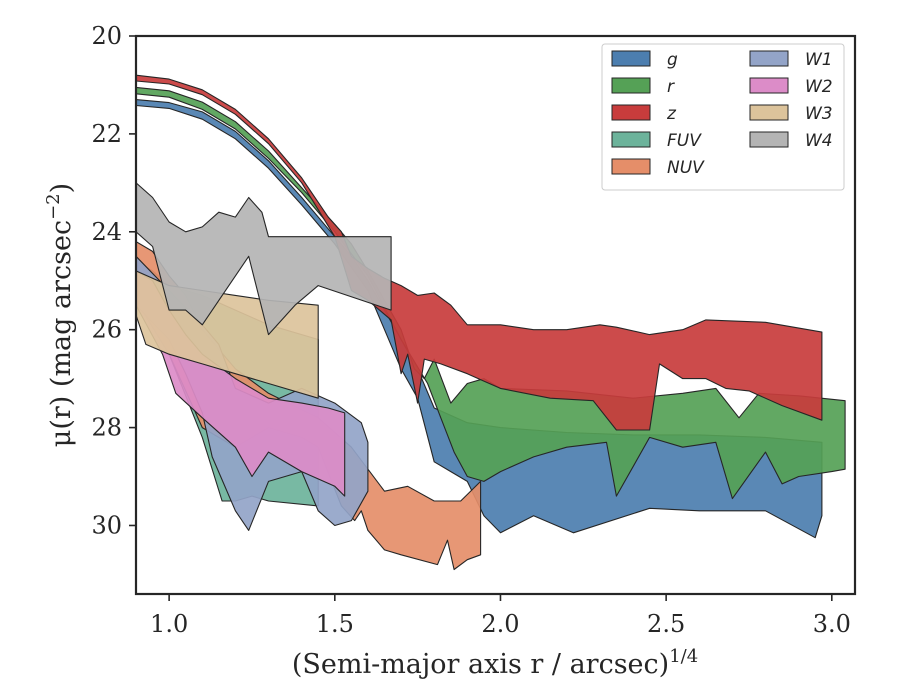  What do you see at coordinates (631, 139) in the screenshot?
I see `legend-swatch-fuv` at bounding box center [631, 139].